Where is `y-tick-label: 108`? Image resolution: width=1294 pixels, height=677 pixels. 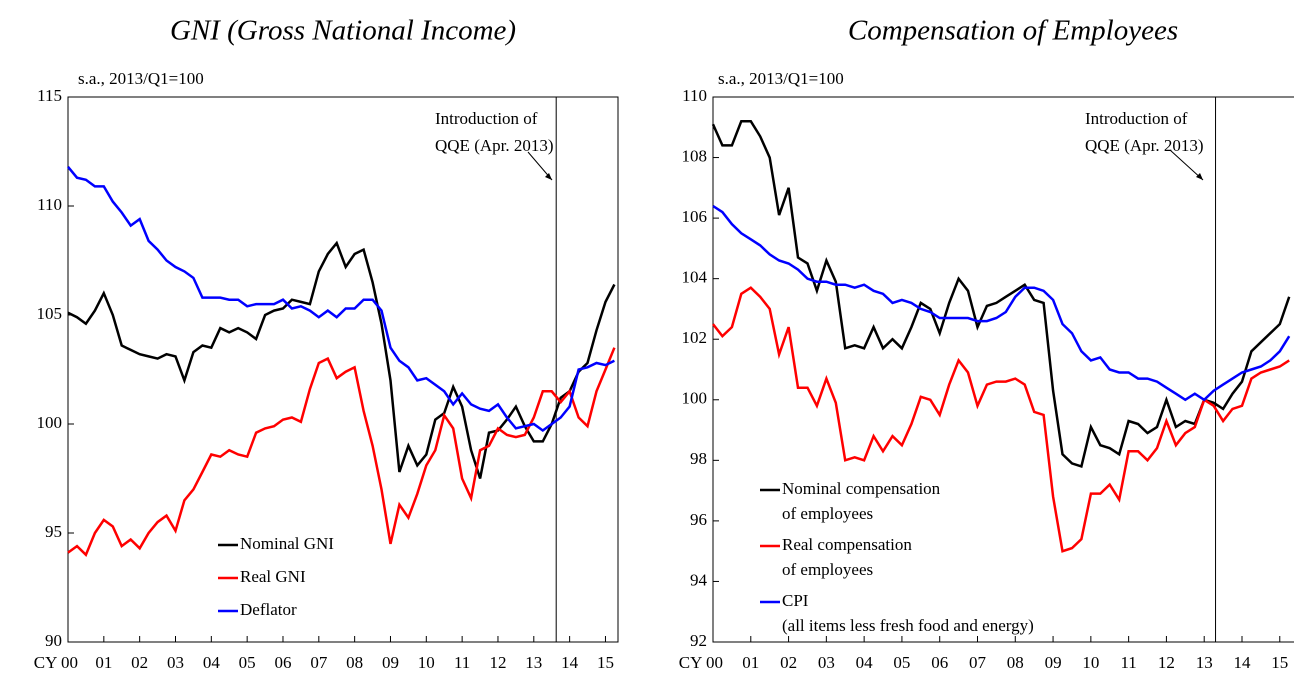 y-tick-label: 108 is located at coordinates (695, 155).